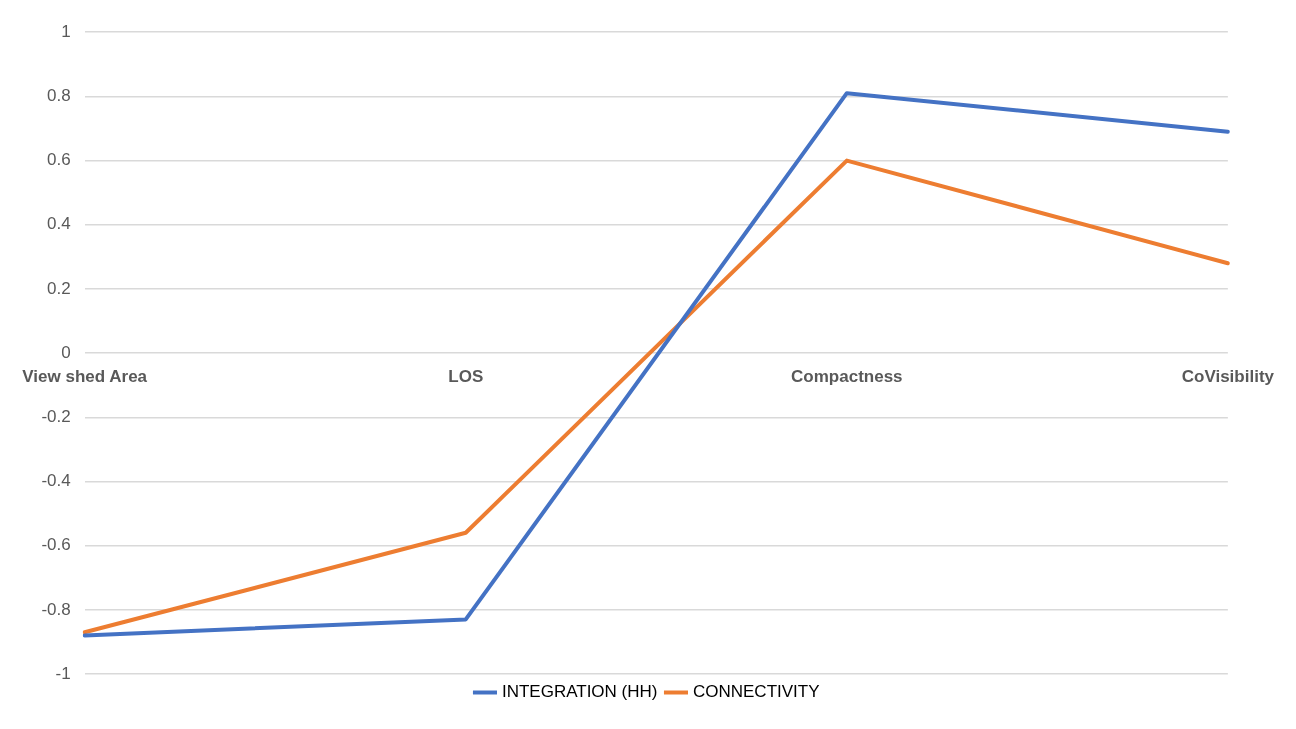 The width and height of the screenshot is (1296, 729). What do you see at coordinates (56, 545) in the screenshot?
I see `y-tick-label: -0.6` at bounding box center [56, 545].